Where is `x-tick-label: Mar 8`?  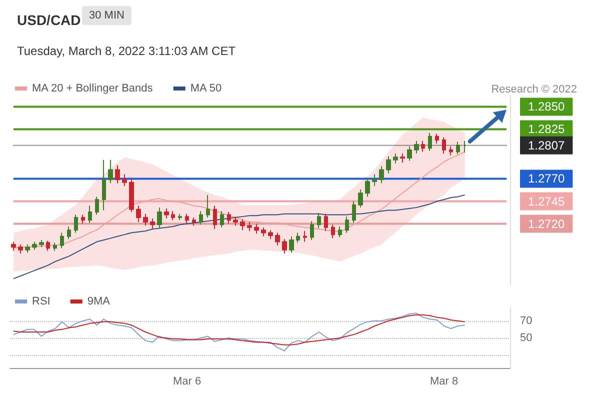
x-tick-label: Mar 8 is located at coordinates (444, 382).